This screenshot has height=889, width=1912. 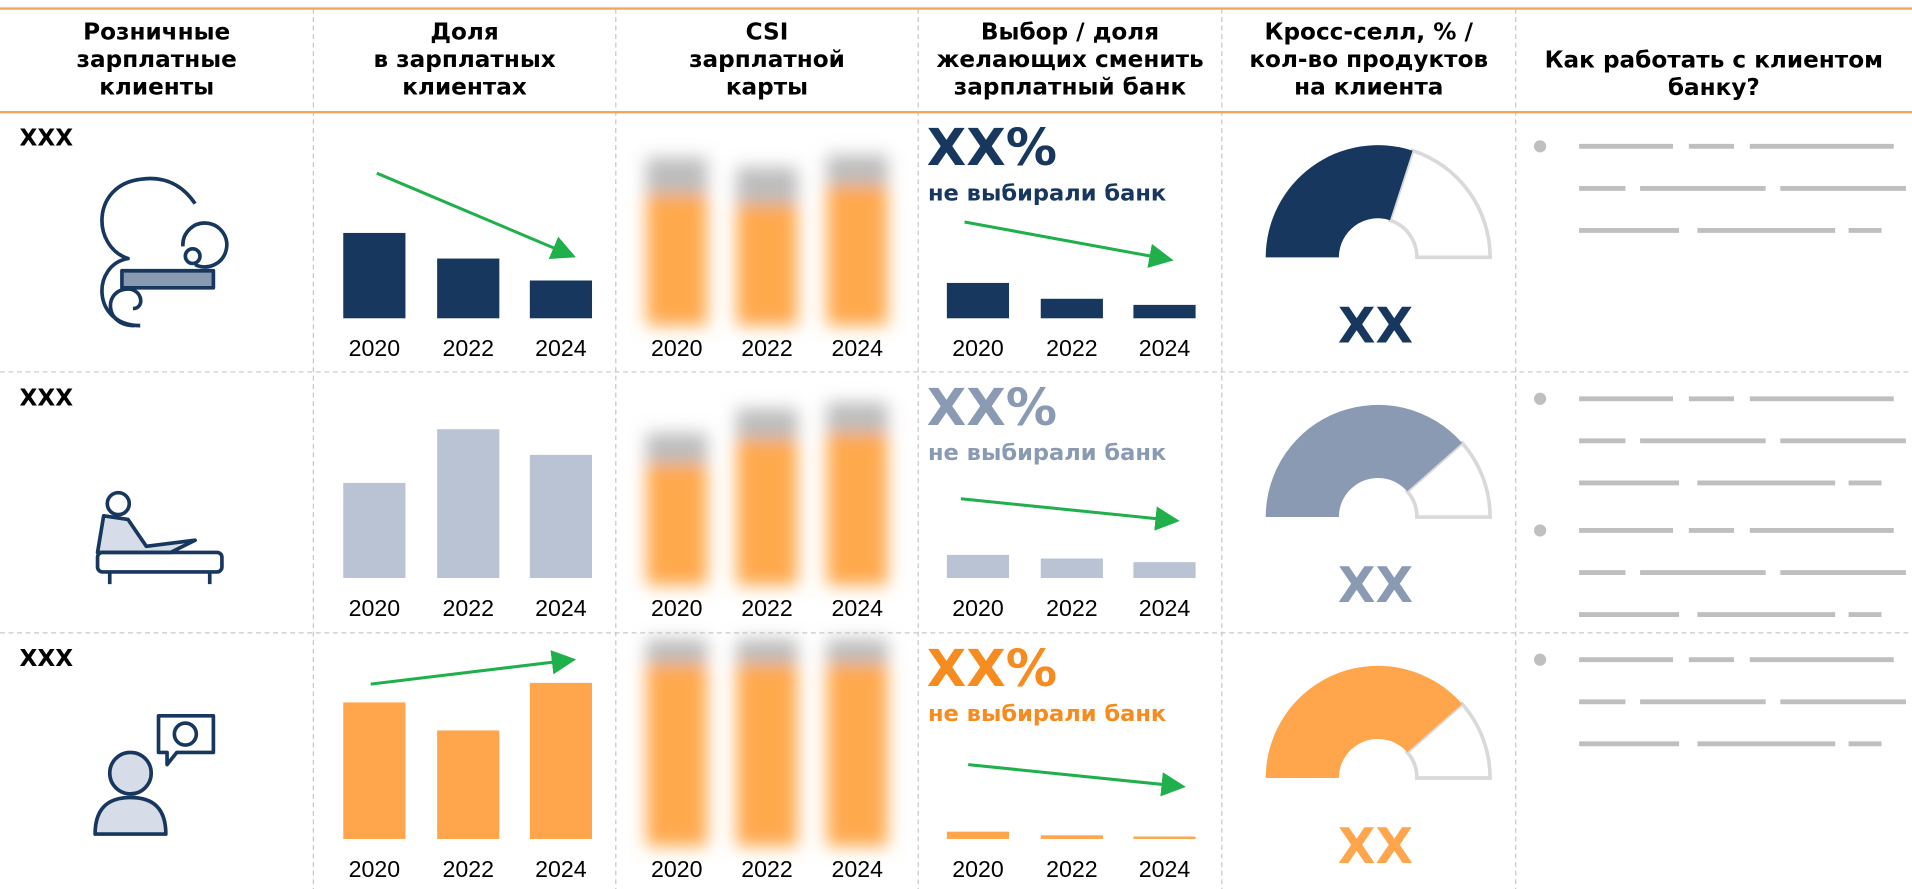 I want to click on row-icon, so click(x=164, y=252).